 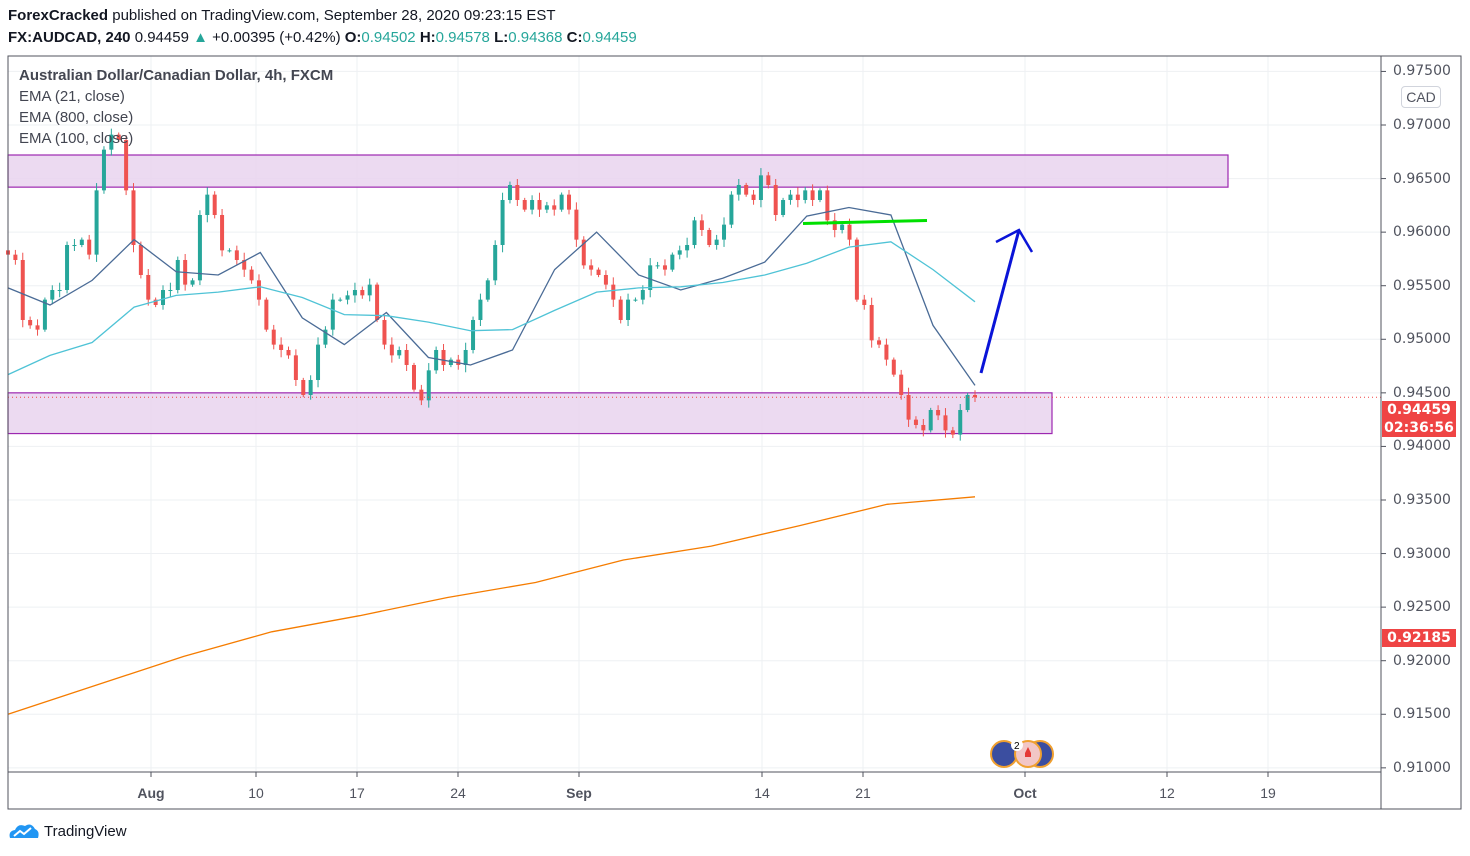 I want to click on legend-ema100: EMA (100, close), so click(x=76, y=138).